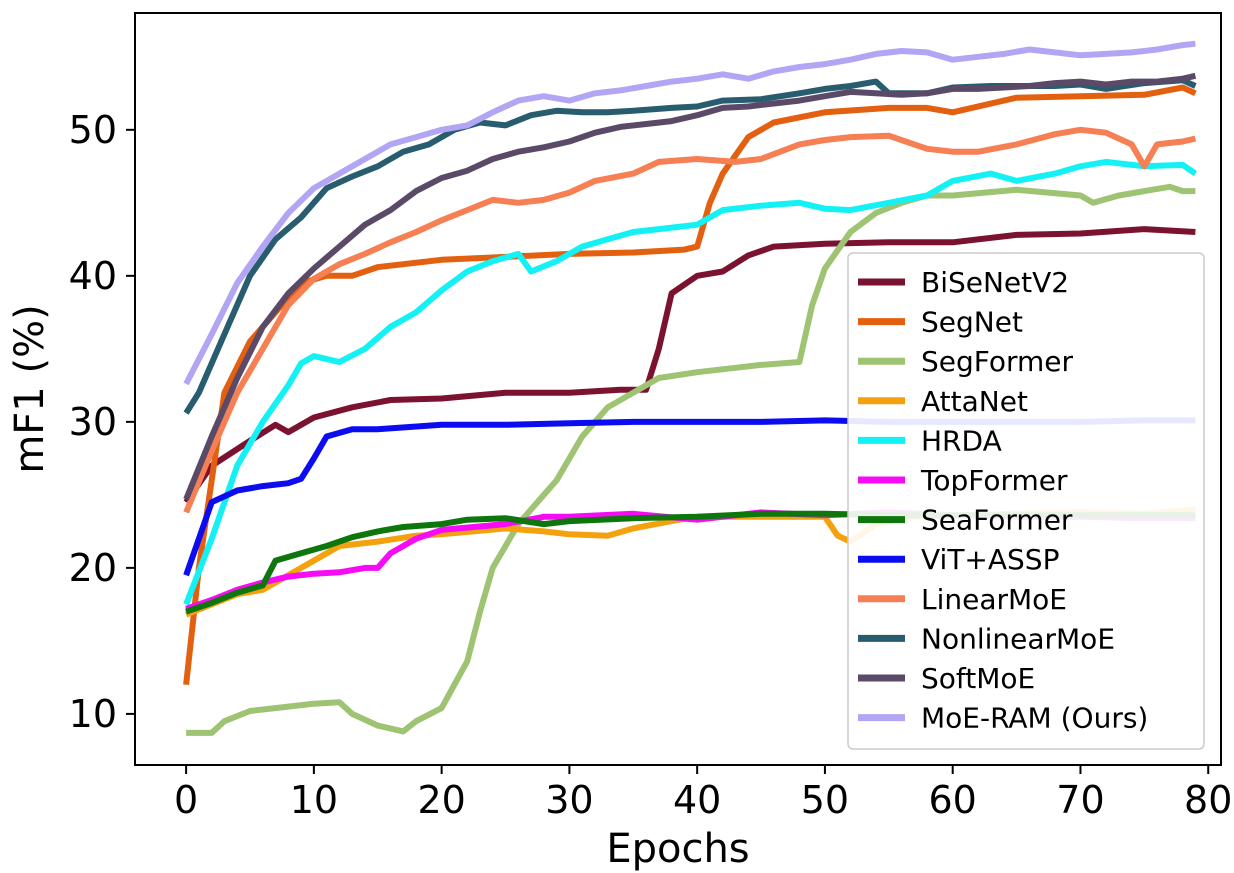 The width and height of the screenshot is (1234, 873). I want to click on x-axis: 0 10 20 30 40 50 60 70 80, so click(703, 793).